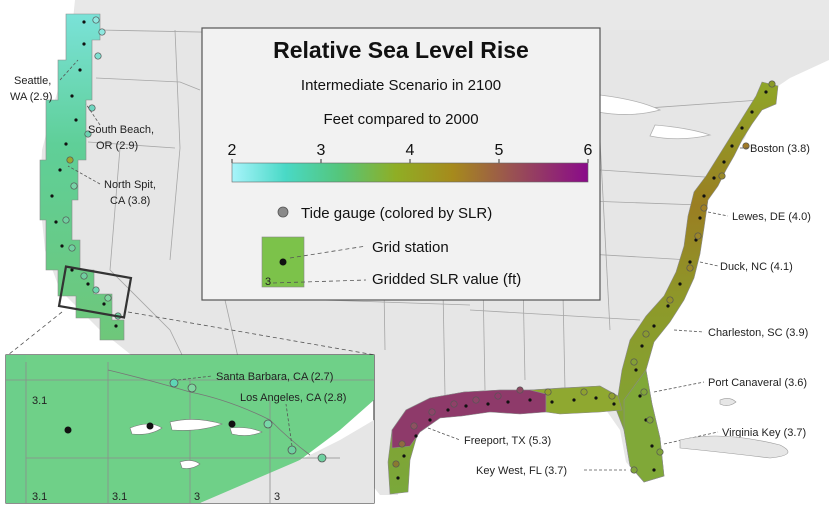 The image size is (829, 505). Describe the element at coordinates (771, 217) in the screenshot. I see `label-lewes: Lewes, DE (4.0)` at that location.